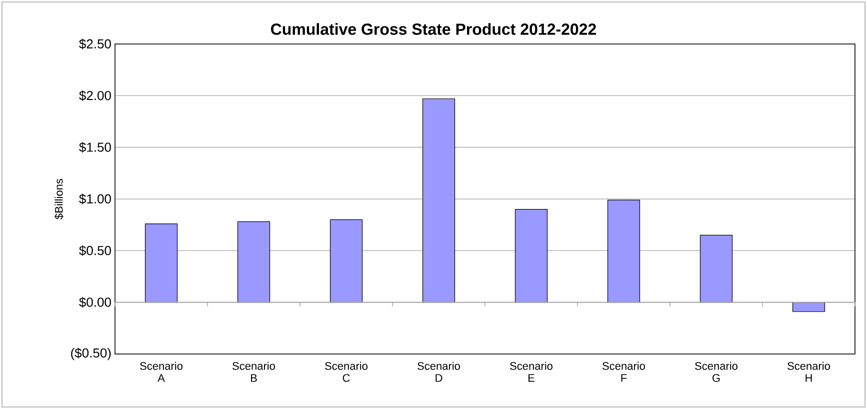 The image size is (867, 409). What do you see at coordinates (95, 147) in the screenshot?
I see `y-tick-label: $1.50` at bounding box center [95, 147].